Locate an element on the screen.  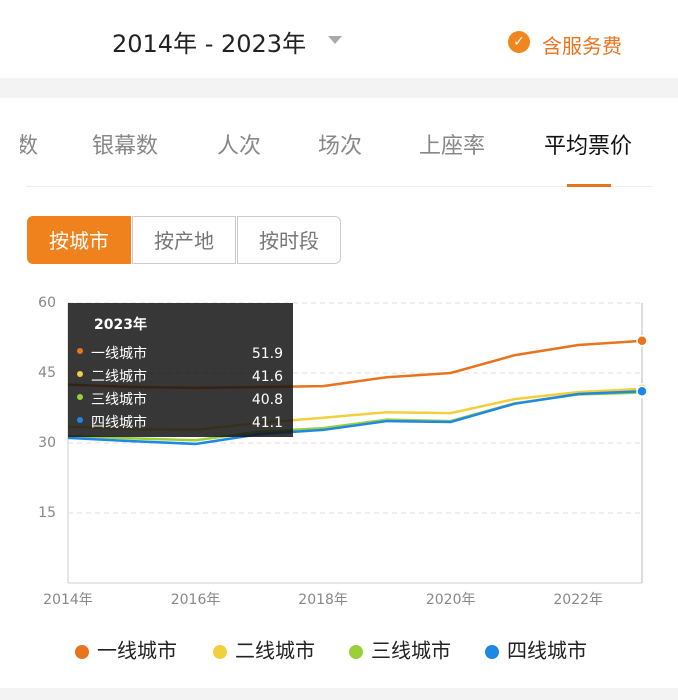
y-tick-label: 30 is located at coordinates (47, 443).